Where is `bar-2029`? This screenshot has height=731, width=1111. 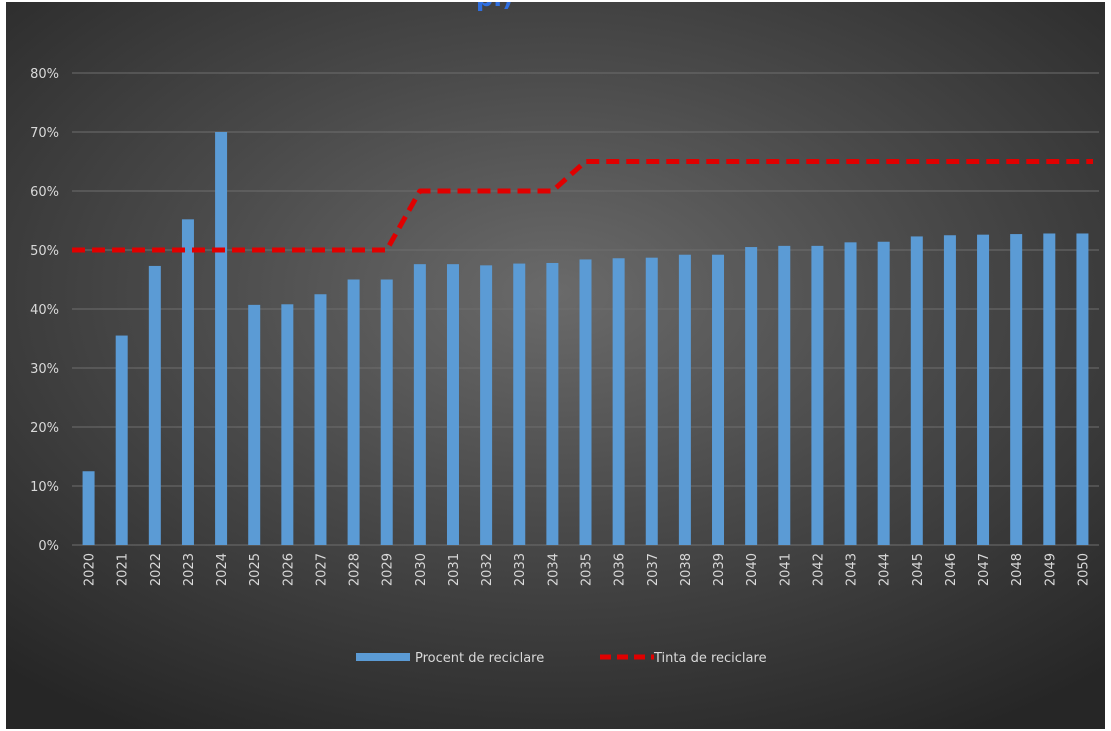 bar-2029 is located at coordinates (386, 412).